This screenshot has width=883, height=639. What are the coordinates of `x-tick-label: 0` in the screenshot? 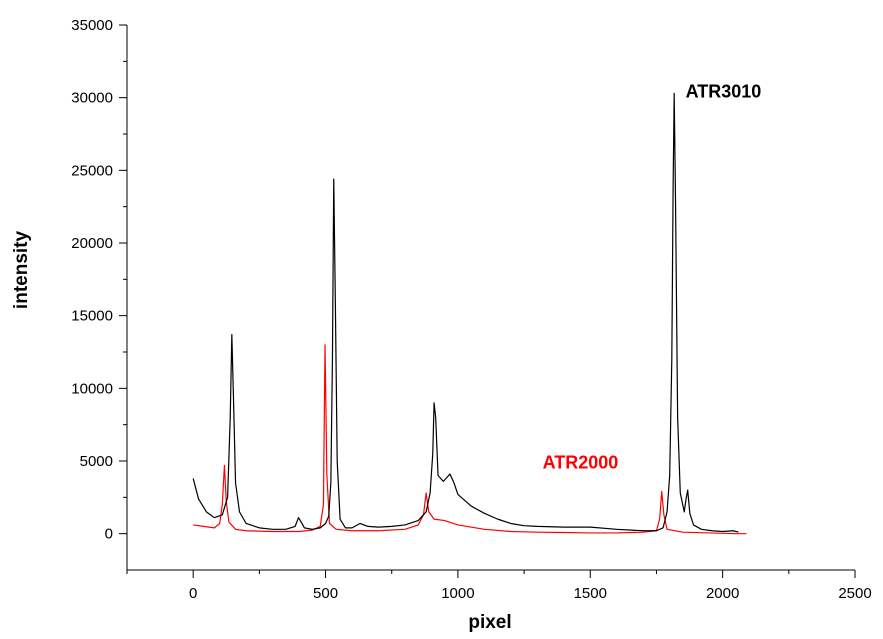 It's located at (193, 593).